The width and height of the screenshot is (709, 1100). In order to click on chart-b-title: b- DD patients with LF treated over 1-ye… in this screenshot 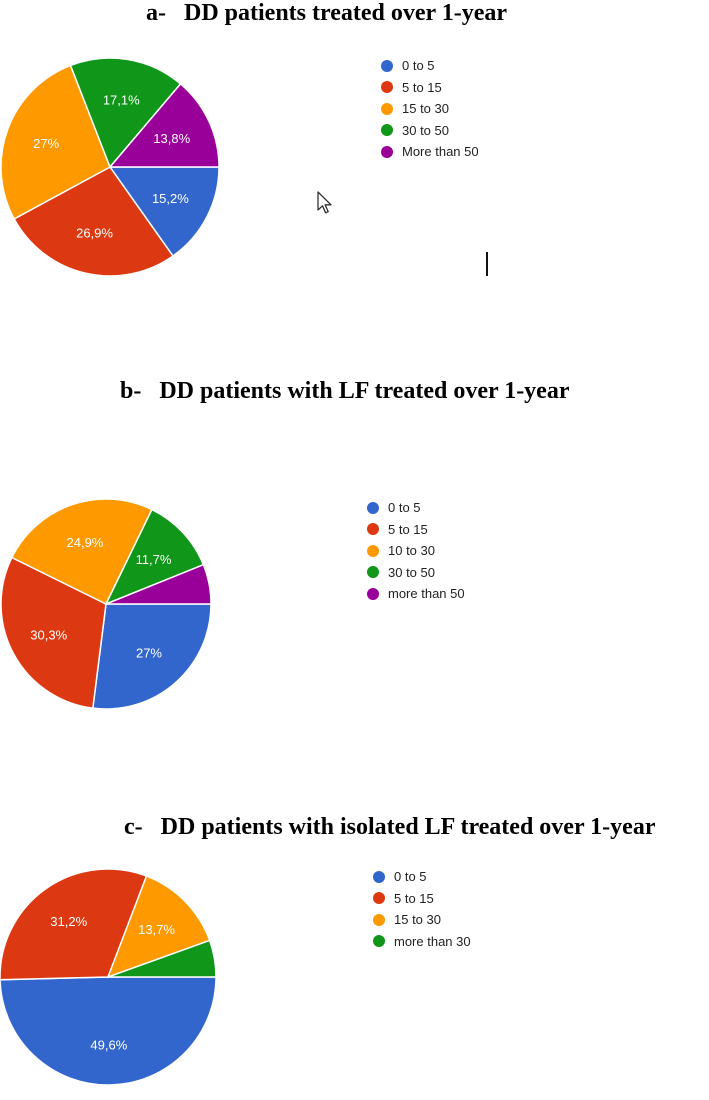, I will do `click(345, 391)`.